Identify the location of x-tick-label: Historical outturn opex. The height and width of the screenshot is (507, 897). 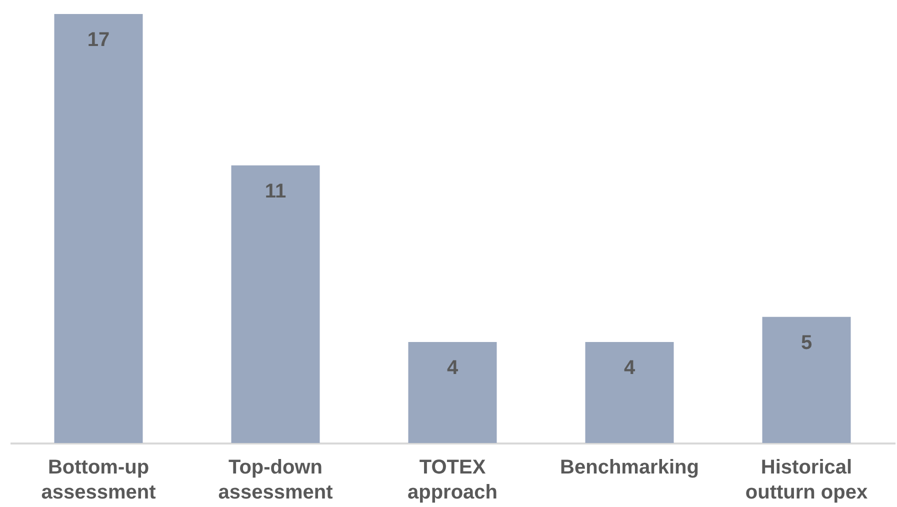
(806, 480).